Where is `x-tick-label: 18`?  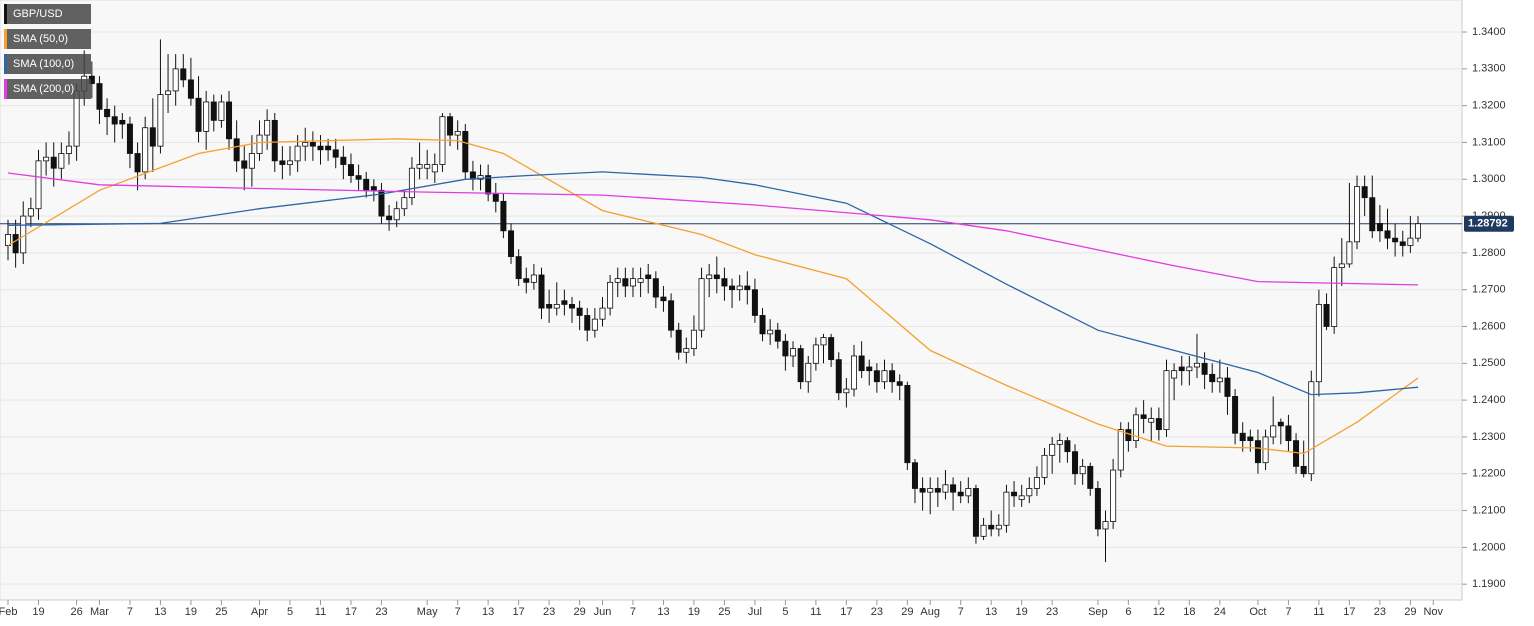 x-tick-label: 18 is located at coordinates (1189, 612).